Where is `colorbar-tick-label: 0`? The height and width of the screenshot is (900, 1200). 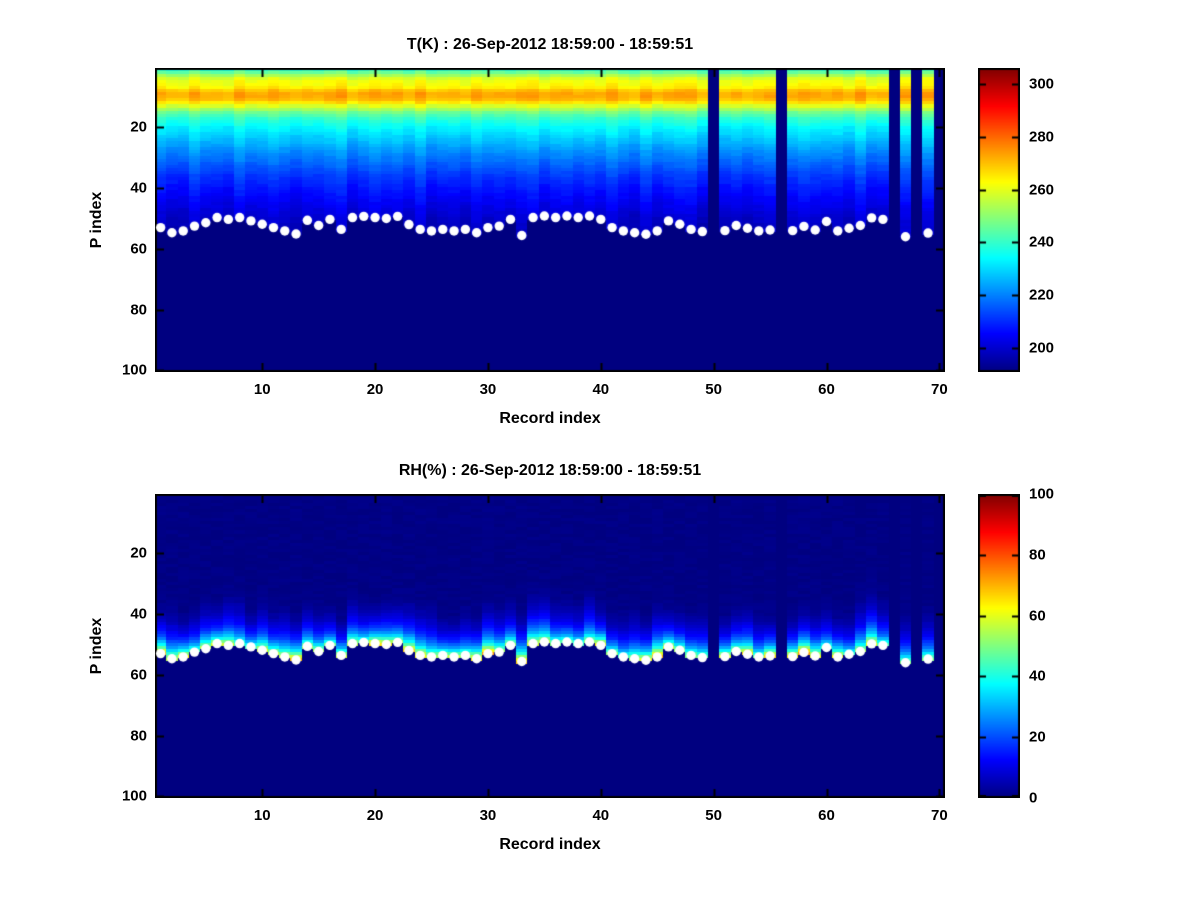
colorbar-tick-label: 0 is located at coordinates (1033, 798).